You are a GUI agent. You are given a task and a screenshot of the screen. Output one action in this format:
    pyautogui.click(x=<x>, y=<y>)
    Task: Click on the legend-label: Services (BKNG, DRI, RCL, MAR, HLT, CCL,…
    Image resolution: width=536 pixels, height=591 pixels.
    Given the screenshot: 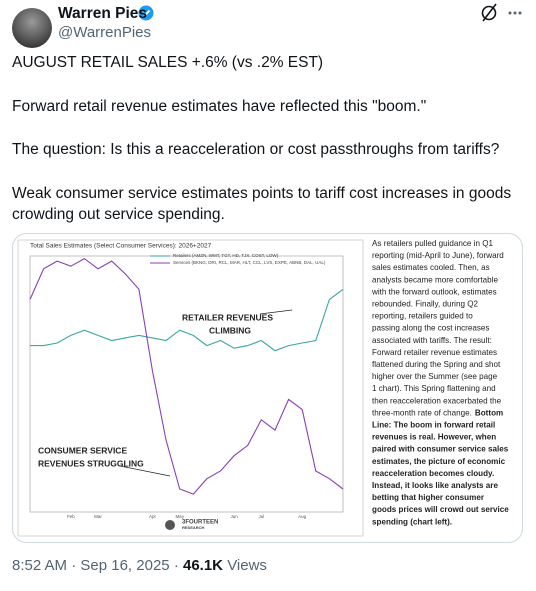 What is the action you would take?
    pyautogui.click(x=249, y=262)
    